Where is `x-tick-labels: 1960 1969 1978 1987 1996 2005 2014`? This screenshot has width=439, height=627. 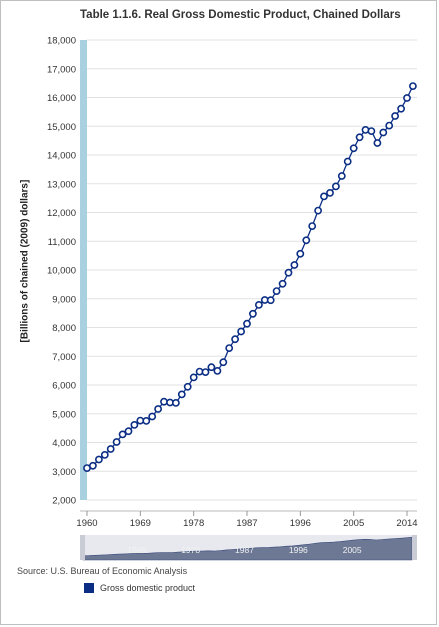 x-tick-labels: 1960 1969 1978 1987 1996 2005 2014 is located at coordinates (247, 520).